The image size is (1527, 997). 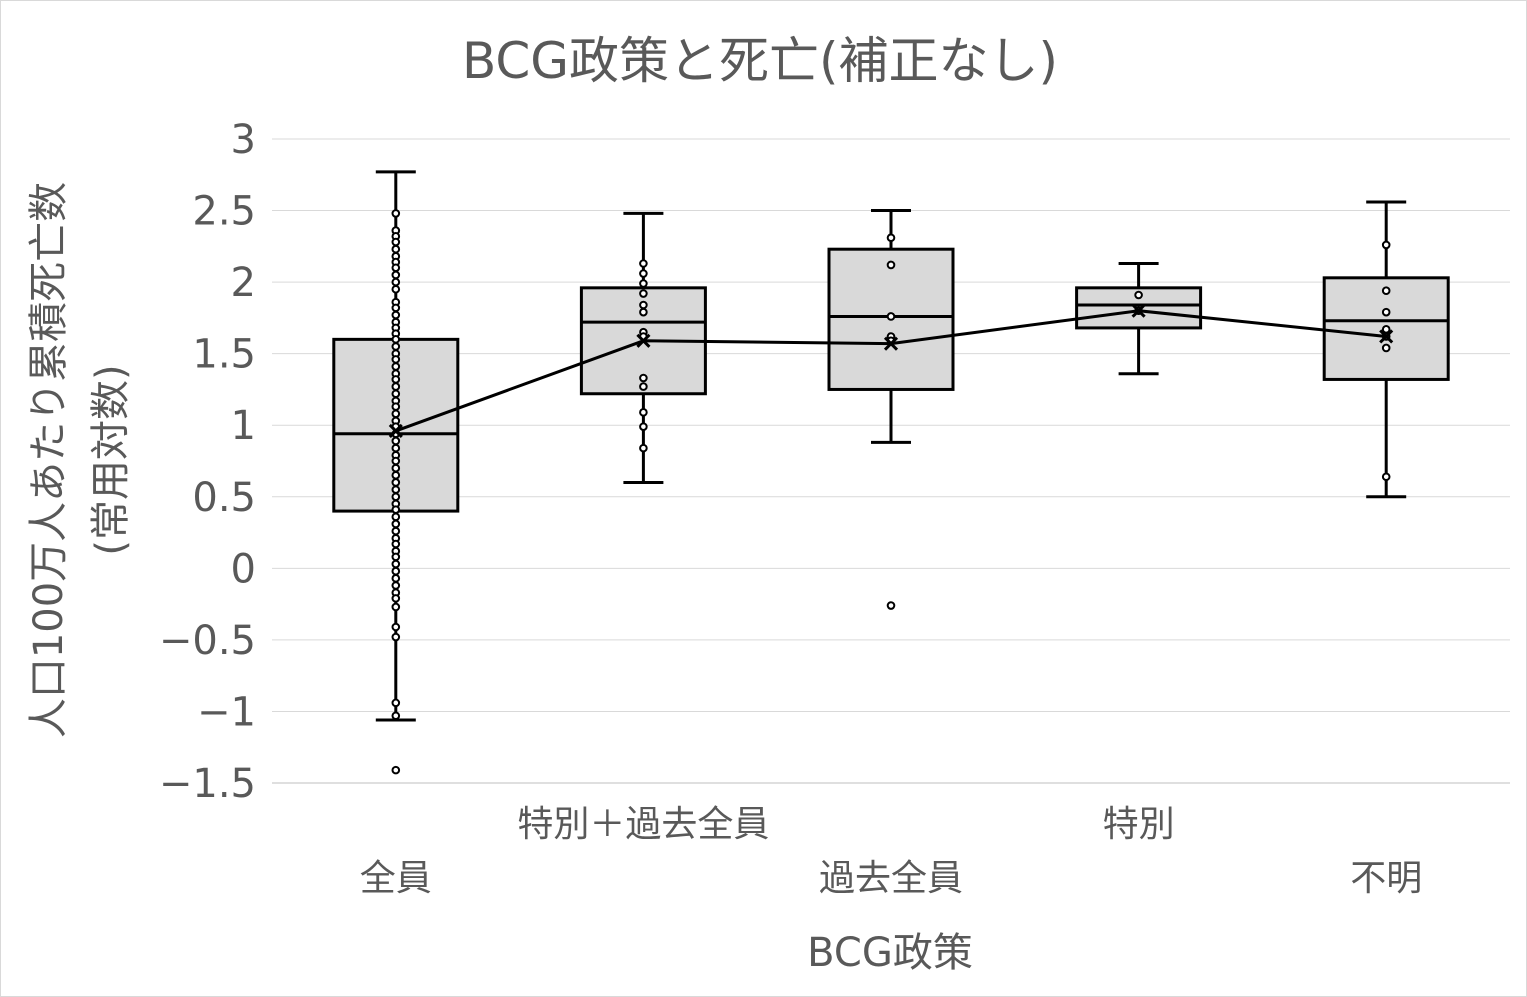 I want to click on y-tick-label: 1, so click(x=243, y=426).